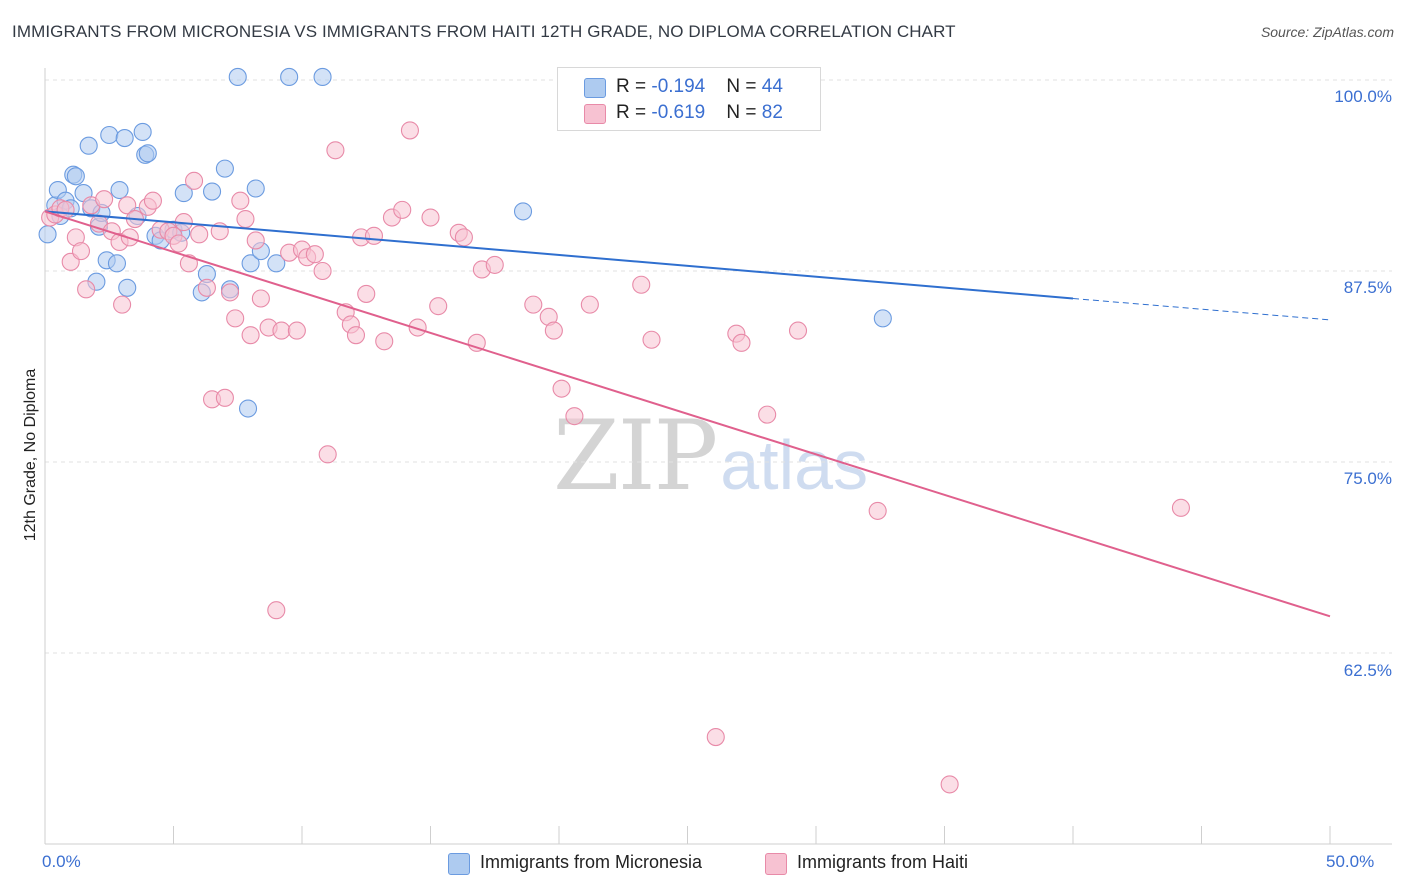  What do you see at coordinates (772, 86) in the screenshot?
I see `legend-n-value: 44` at bounding box center [772, 86].